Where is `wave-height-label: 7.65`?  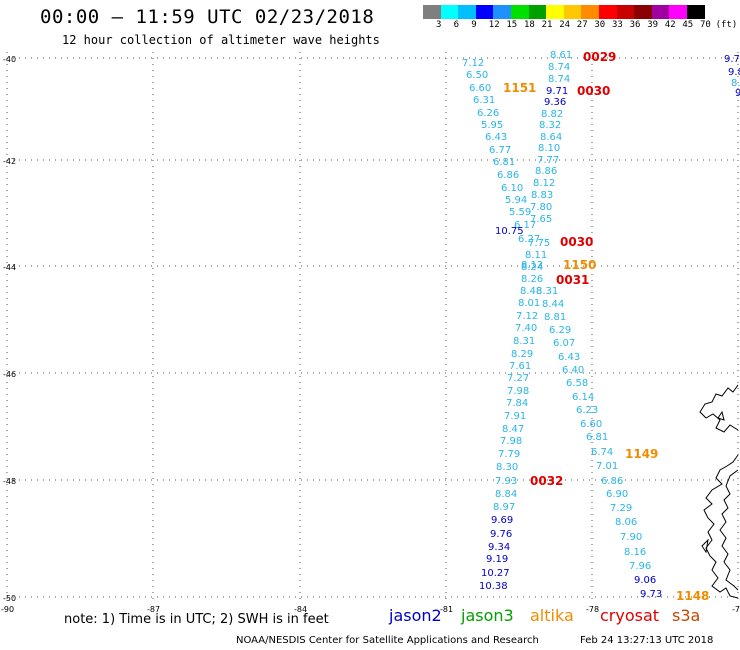 wave-height-label: 7.65 is located at coordinates (541, 219).